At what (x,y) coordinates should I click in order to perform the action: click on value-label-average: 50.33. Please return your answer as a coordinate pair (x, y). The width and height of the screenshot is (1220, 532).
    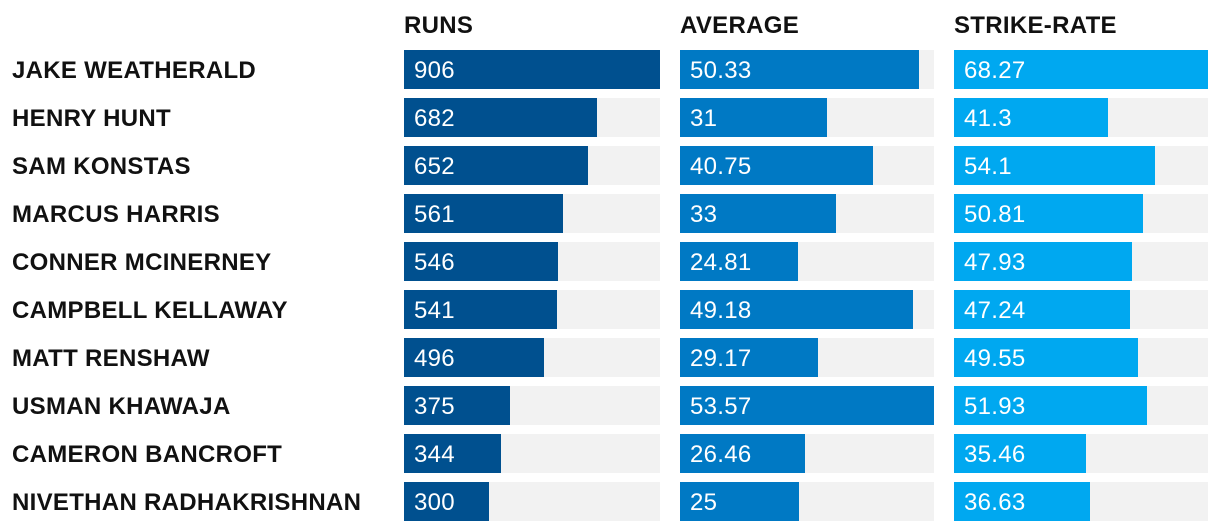
    Looking at the image, I should click on (721, 70).